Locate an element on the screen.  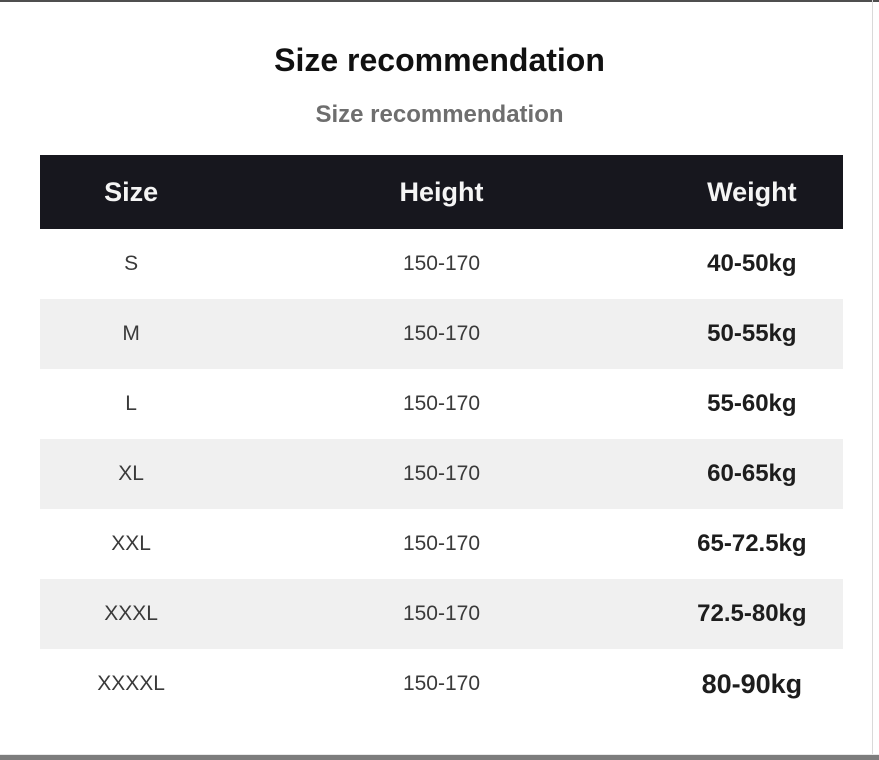
size-cell: S is located at coordinates (131, 263).